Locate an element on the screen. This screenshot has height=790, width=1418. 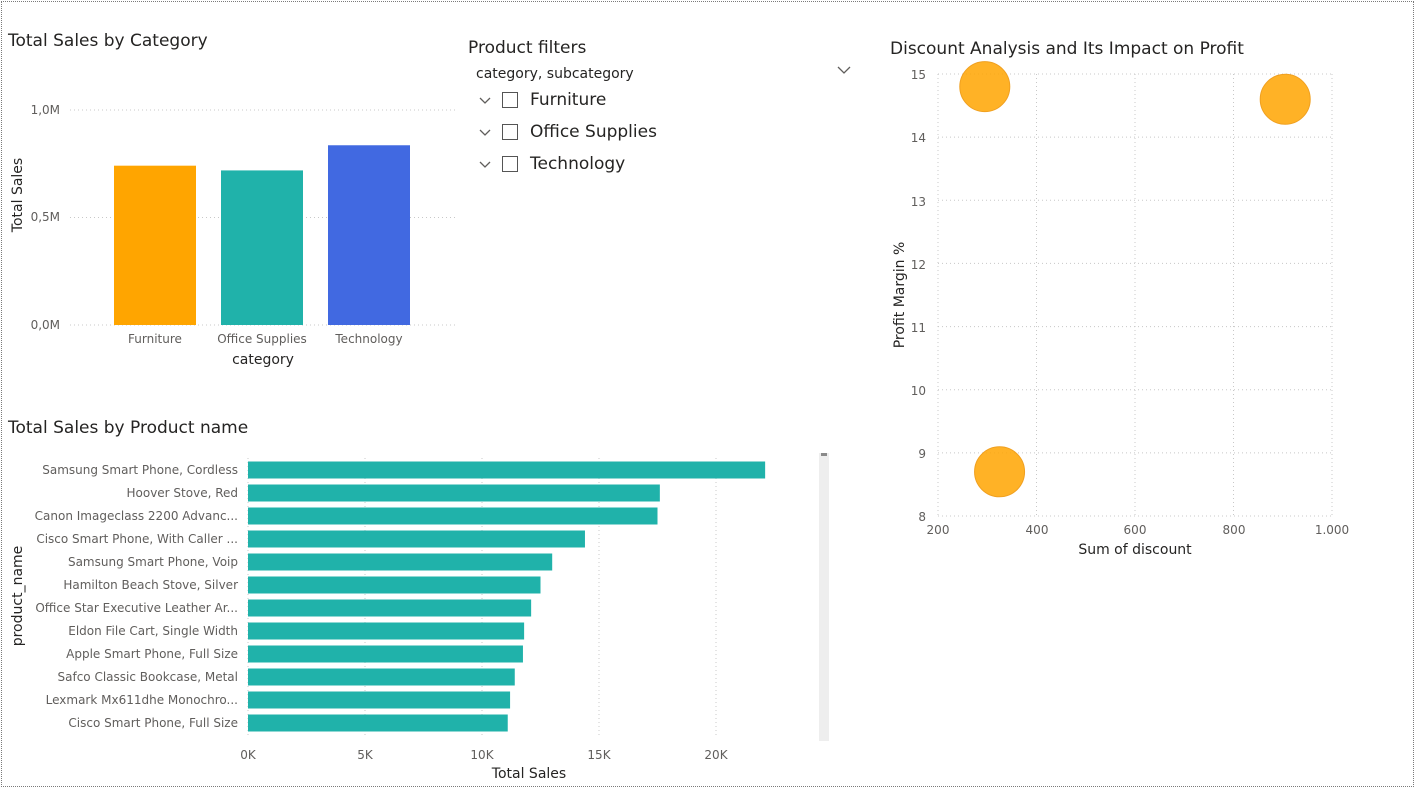
scatter-y-tick: 12 is located at coordinates (918, 265).